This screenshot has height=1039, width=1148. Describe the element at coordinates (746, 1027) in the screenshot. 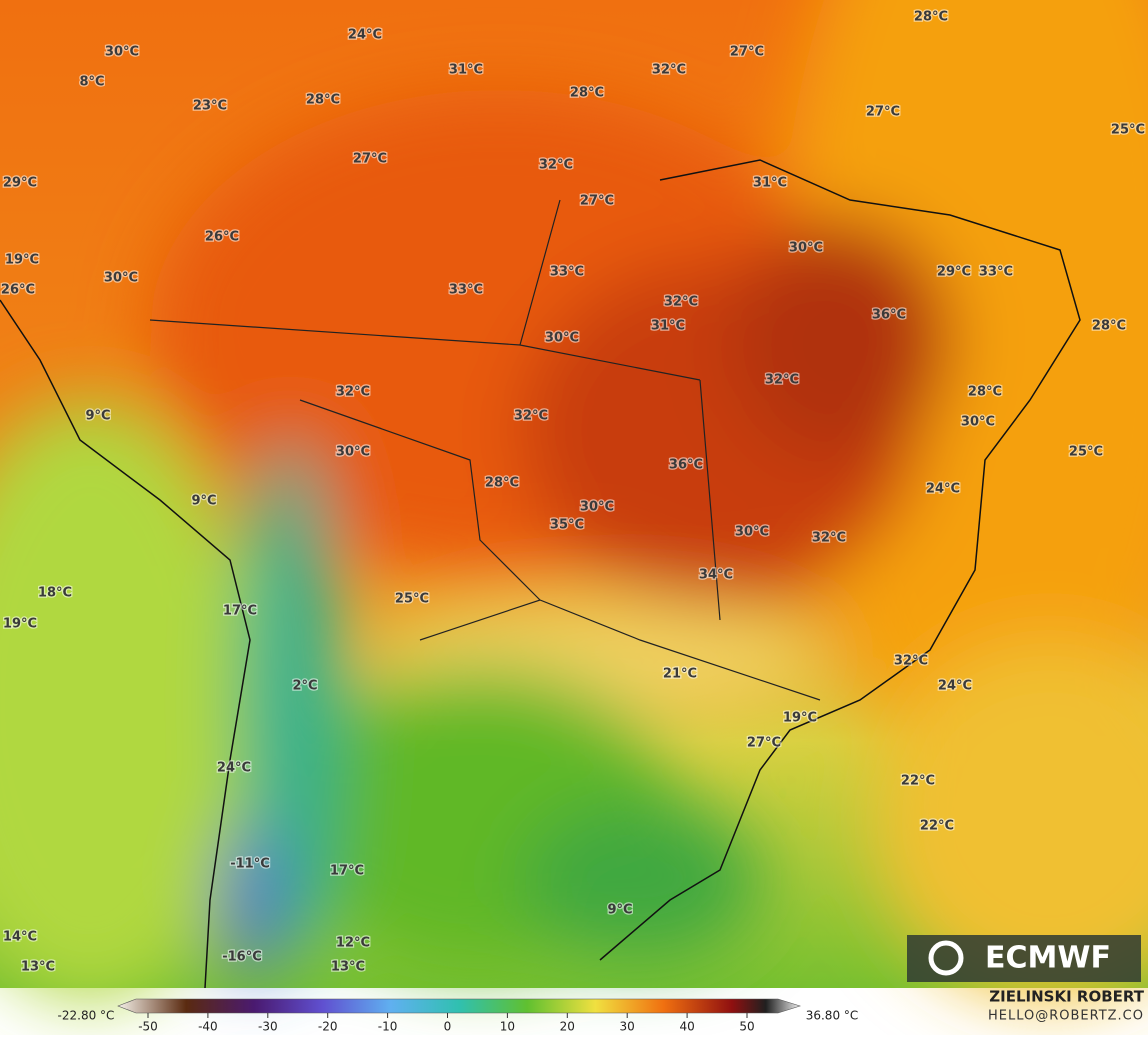

I see `colorbar-tick-label: 50` at that location.